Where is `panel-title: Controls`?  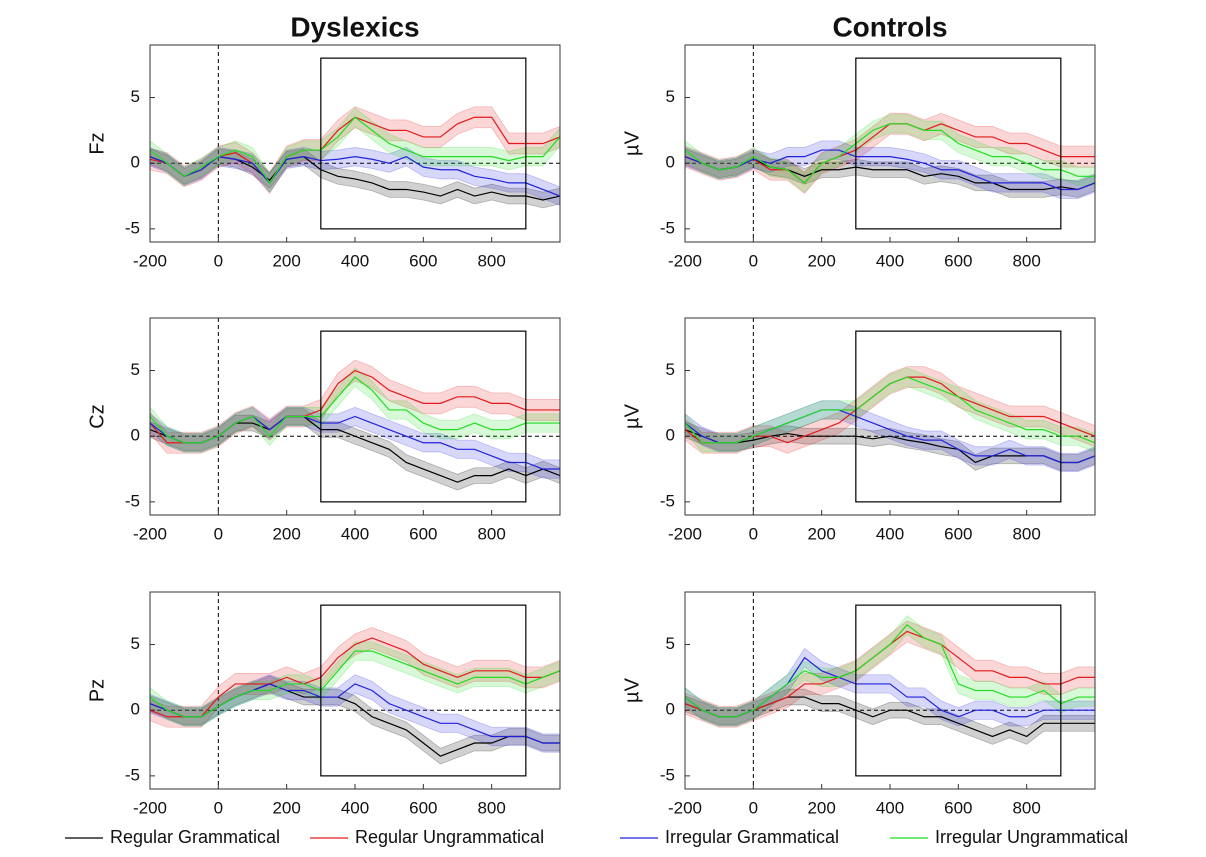
panel-title: Controls is located at coordinates (889, 26).